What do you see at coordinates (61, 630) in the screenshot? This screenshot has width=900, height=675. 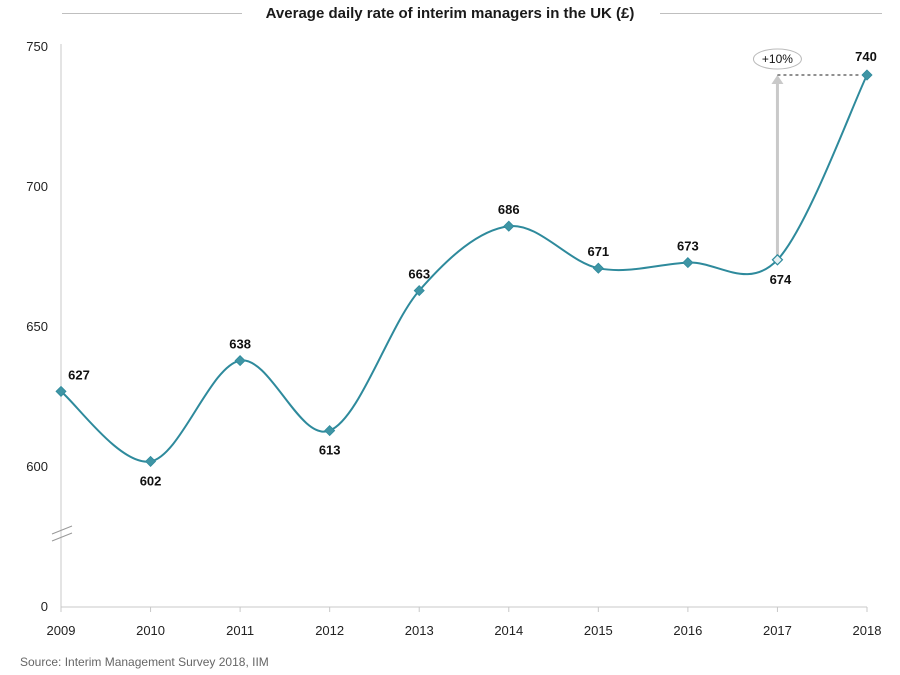 I see `x-tick-label: 2009` at bounding box center [61, 630].